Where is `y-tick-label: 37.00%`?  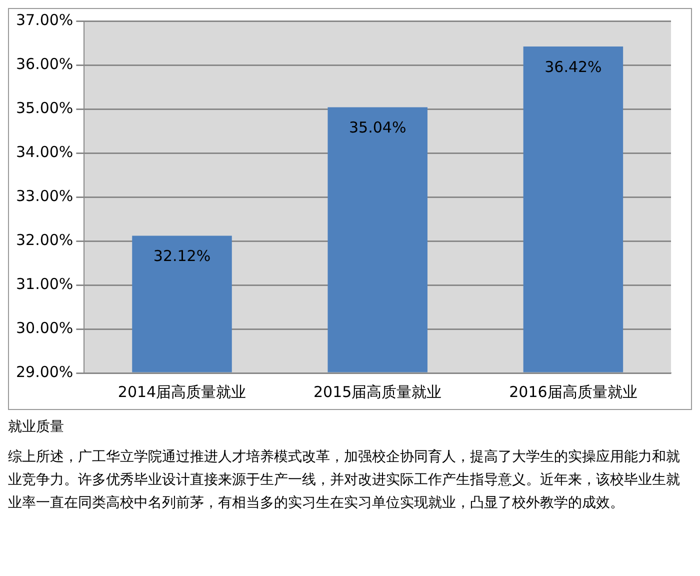
y-tick-label: 37.00% is located at coordinates (45, 19).